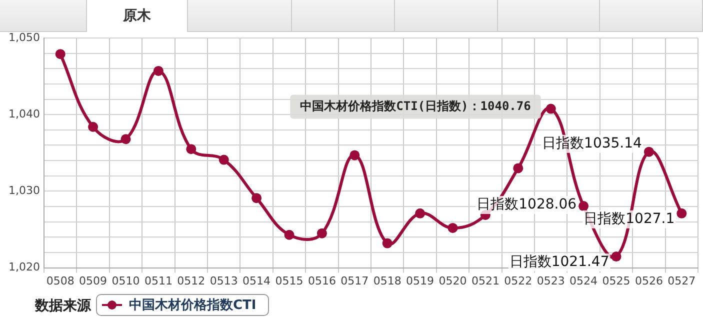 This screenshot has width=703, height=326. Describe the element at coordinates (485, 281) in the screenshot. I see `x-tick-label: 0521` at that location.